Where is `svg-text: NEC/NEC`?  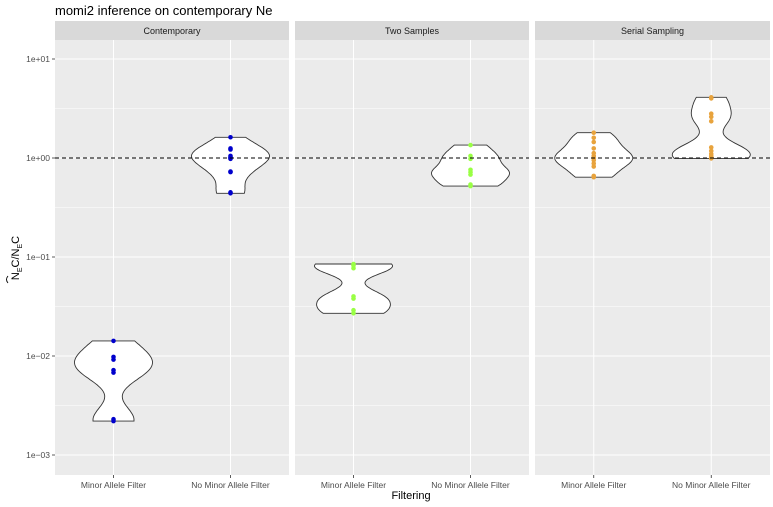 svg-text: NEC/NEC is located at coordinates (17, 258).